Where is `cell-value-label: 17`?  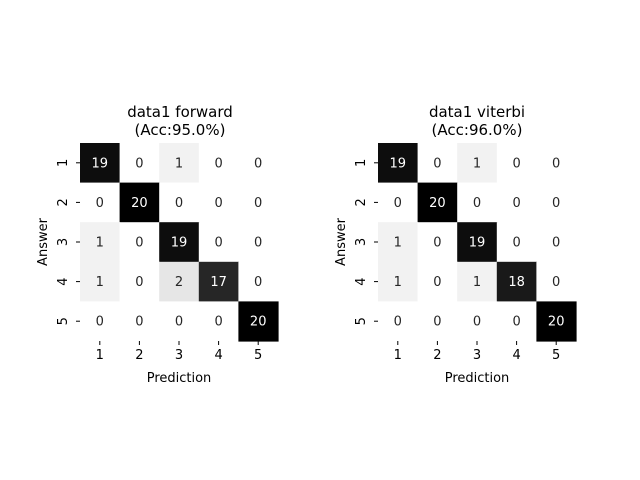 cell-value-label: 17 is located at coordinates (218, 282).